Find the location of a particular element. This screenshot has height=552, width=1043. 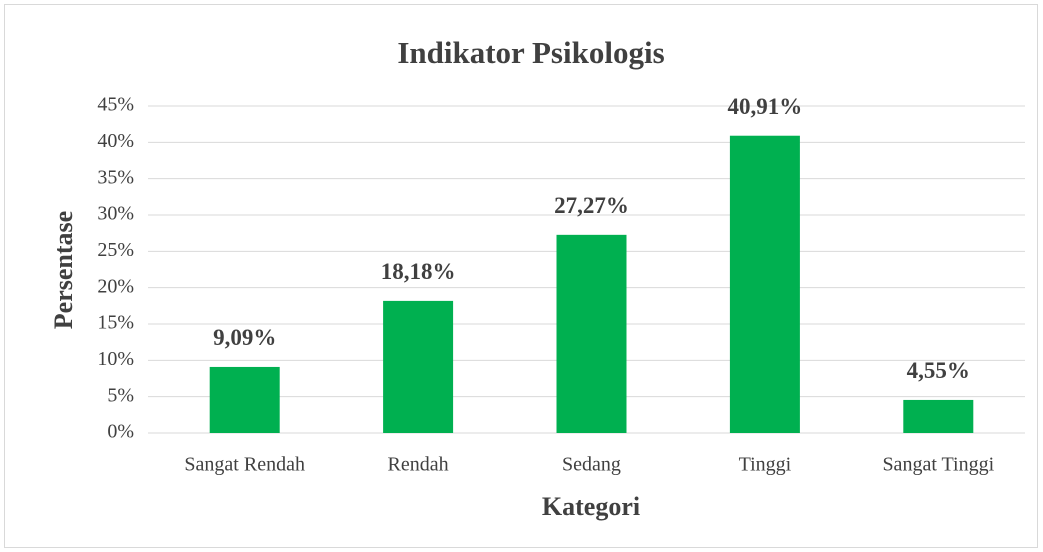

value-label: 18,18% is located at coordinates (418, 271).